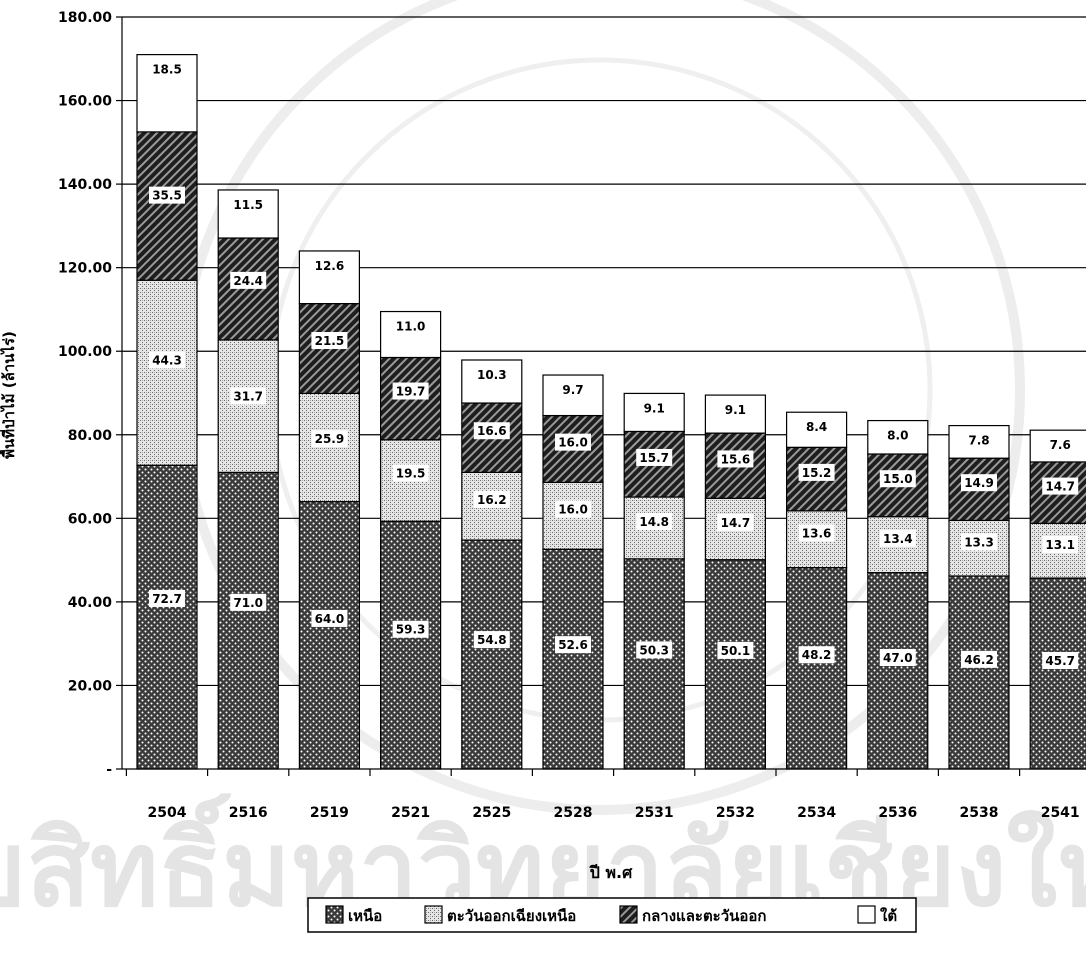 The image size is (1086, 957). I want to click on data-label: 48.2, so click(817, 655).